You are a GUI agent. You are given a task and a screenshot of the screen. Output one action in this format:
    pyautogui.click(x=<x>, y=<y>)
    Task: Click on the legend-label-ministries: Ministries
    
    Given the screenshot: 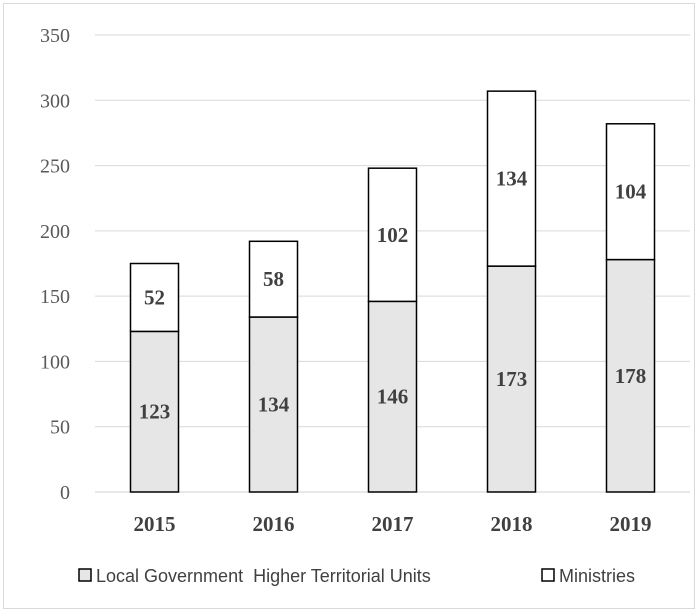 What is the action you would take?
    pyautogui.click(x=597, y=576)
    